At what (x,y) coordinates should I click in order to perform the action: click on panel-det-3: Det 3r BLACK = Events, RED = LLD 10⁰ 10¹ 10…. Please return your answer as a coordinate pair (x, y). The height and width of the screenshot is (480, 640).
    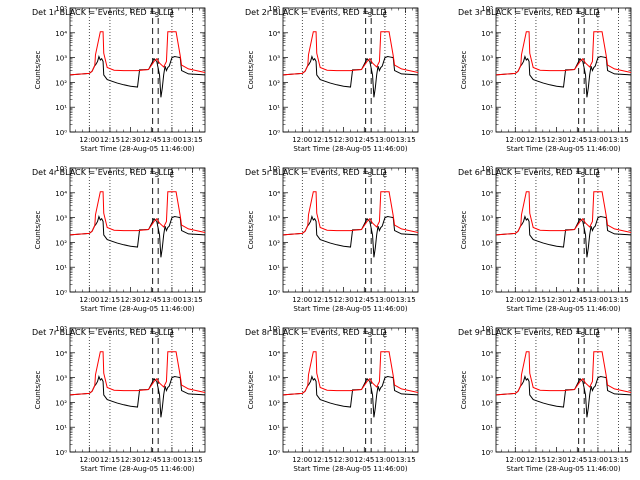
    Looking at the image, I should click on (545, 79).